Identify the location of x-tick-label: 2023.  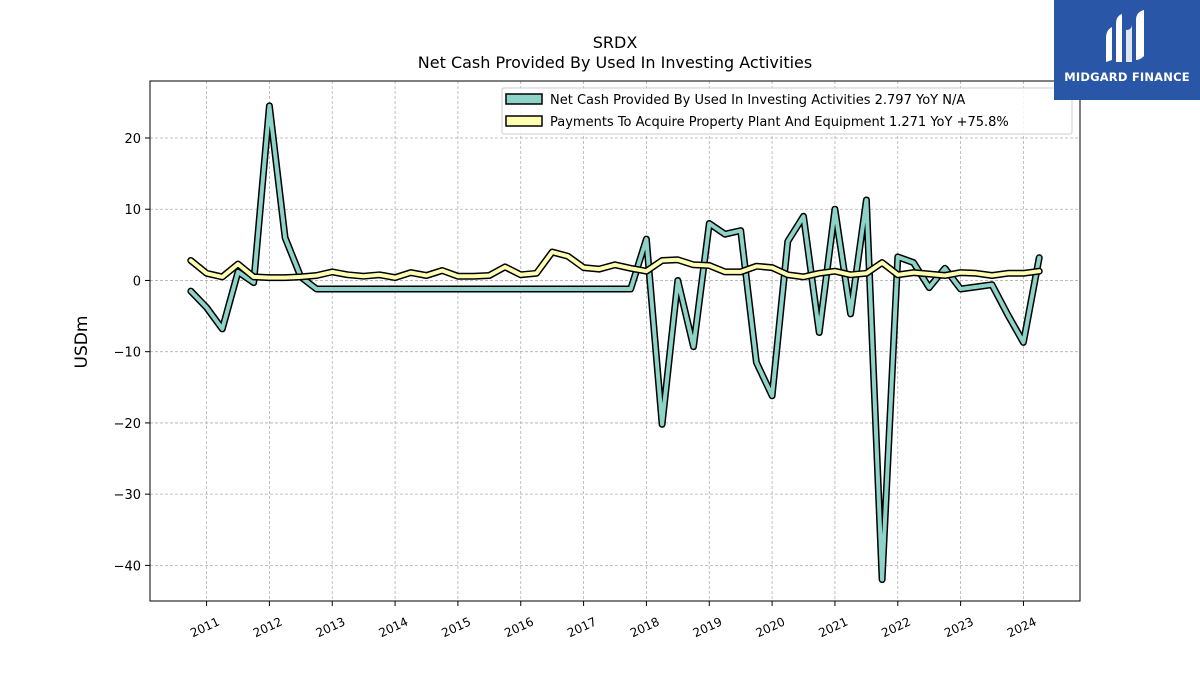
(959, 628).